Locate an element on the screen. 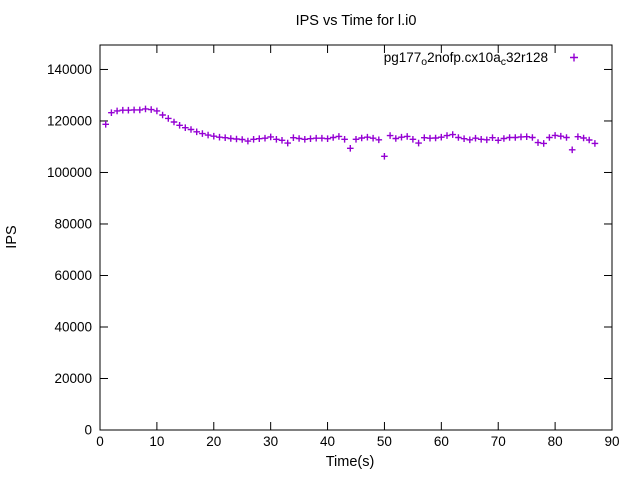 This screenshot has width=640, height=480. x-tick-label: 20 is located at coordinates (213, 441).